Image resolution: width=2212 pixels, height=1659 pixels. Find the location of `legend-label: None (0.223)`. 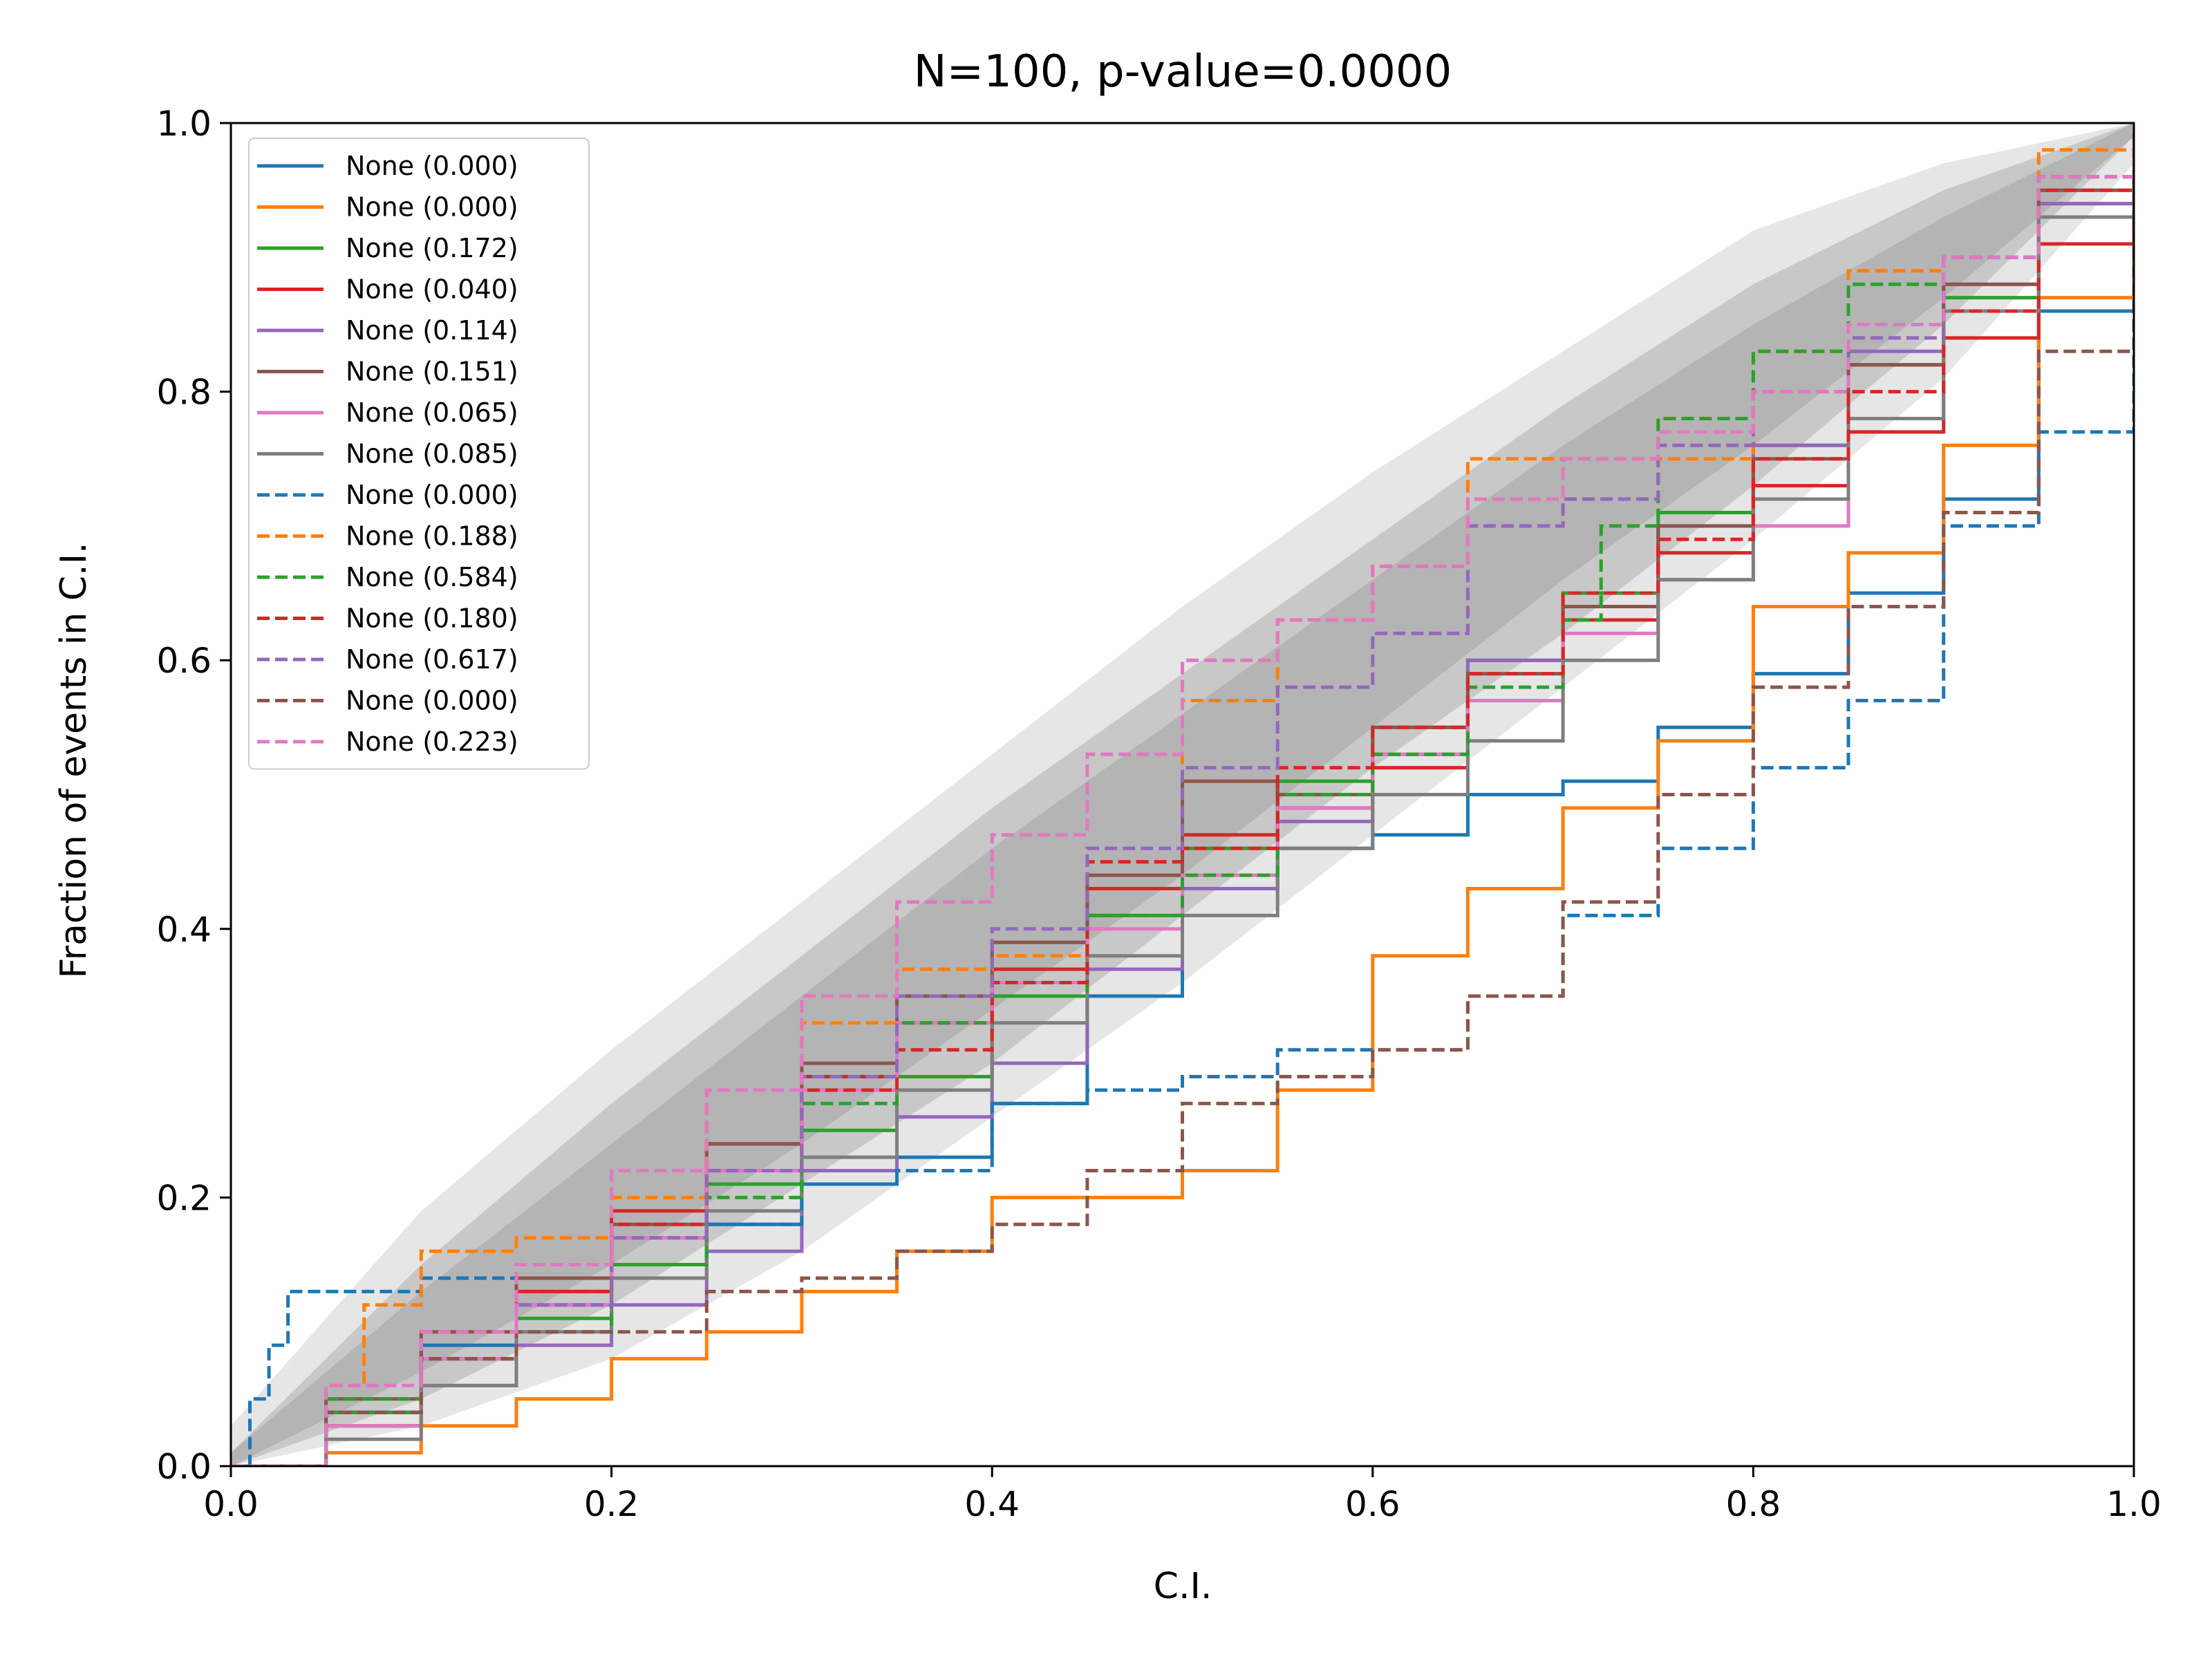

legend-label: None (0.223) is located at coordinates (432, 742).